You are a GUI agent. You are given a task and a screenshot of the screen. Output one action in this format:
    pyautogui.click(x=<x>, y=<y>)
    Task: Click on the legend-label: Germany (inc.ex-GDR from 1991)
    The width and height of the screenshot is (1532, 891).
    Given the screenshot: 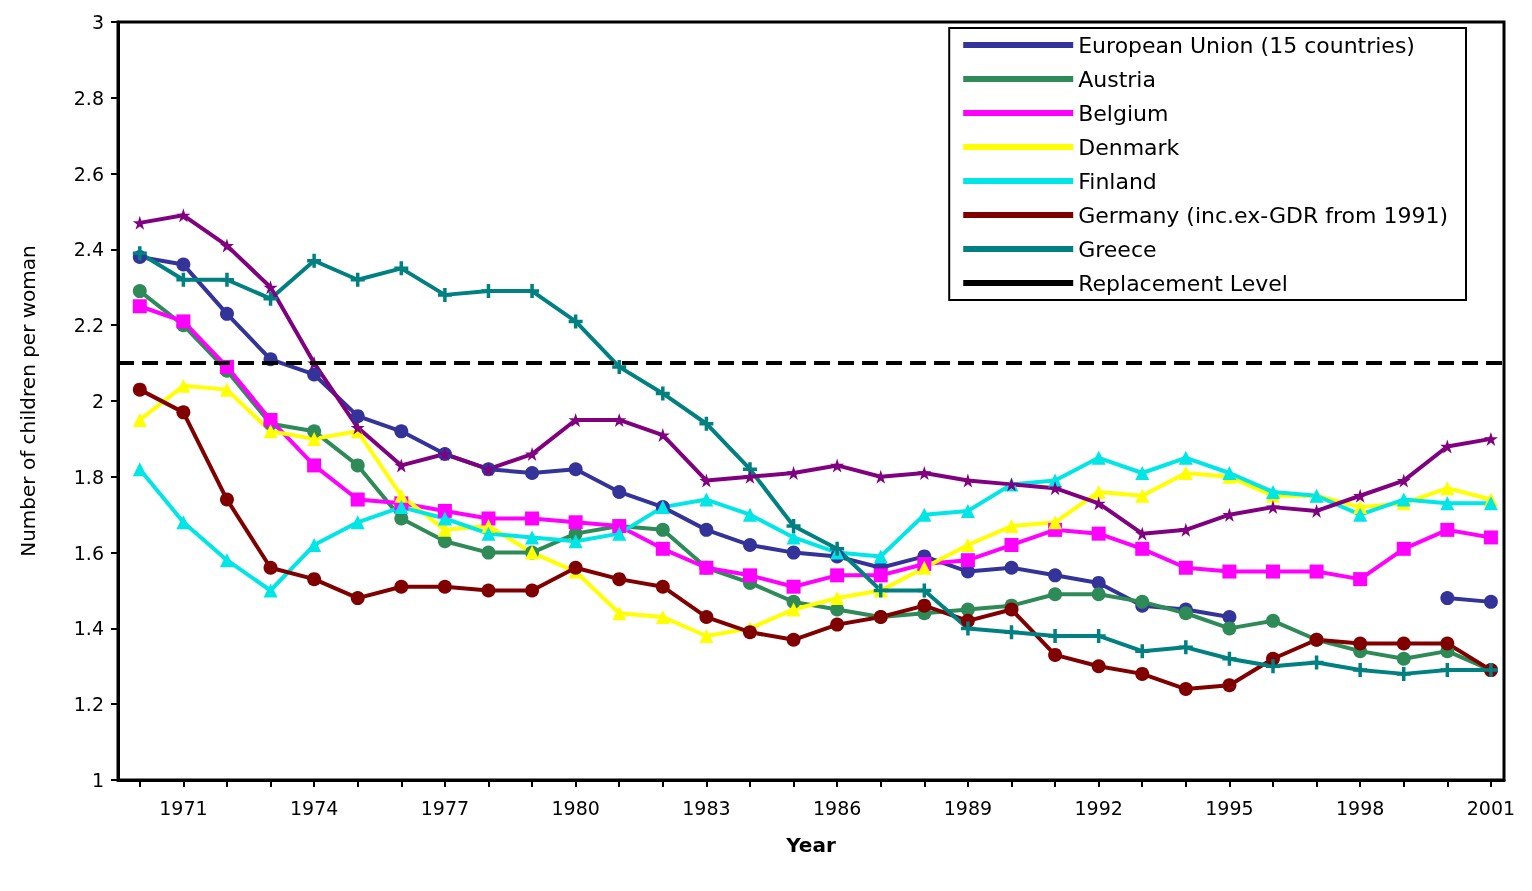 What is the action you would take?
    pyautogui.click(x=1263, y=215)
    